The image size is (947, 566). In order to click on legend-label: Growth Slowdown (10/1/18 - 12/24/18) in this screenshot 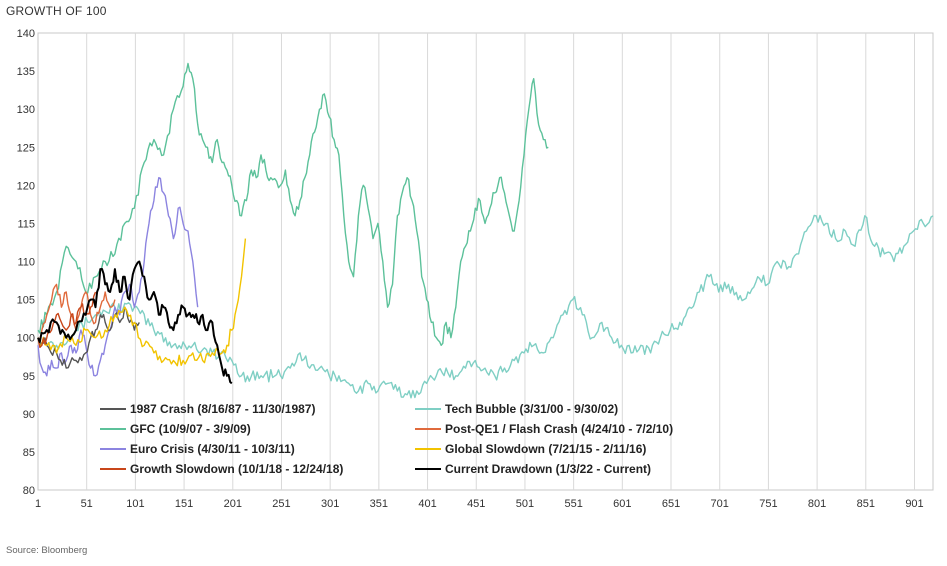, I will do `click(236, 469)`.